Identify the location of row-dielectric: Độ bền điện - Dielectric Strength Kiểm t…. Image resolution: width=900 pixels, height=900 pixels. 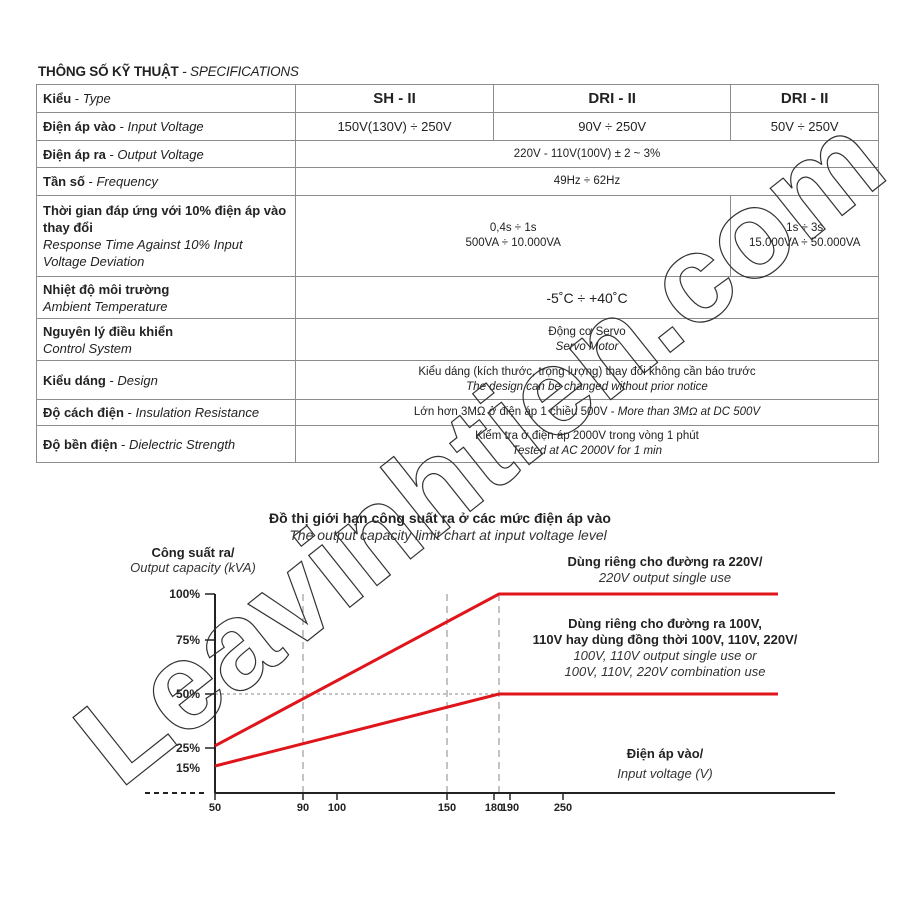
(457, 444).